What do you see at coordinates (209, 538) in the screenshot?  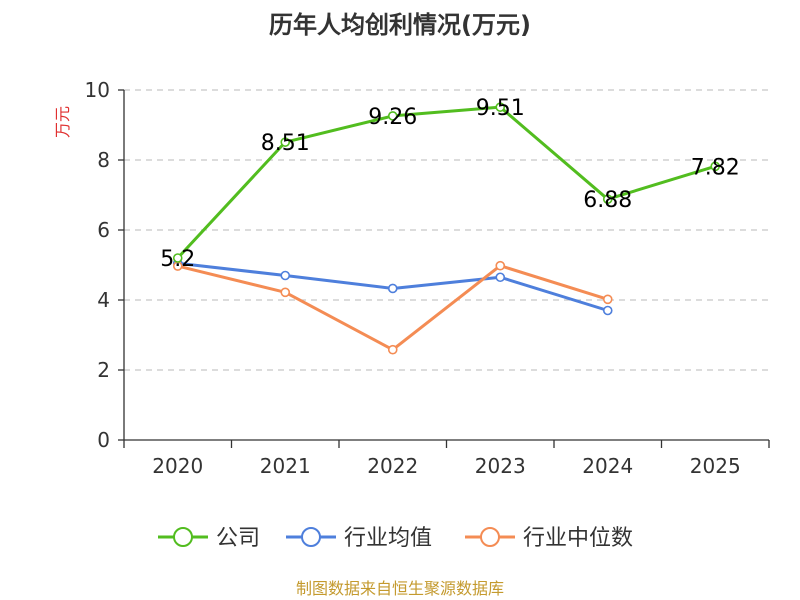 I see `legend-item-company: 公司` at bounding box center [209, 538].